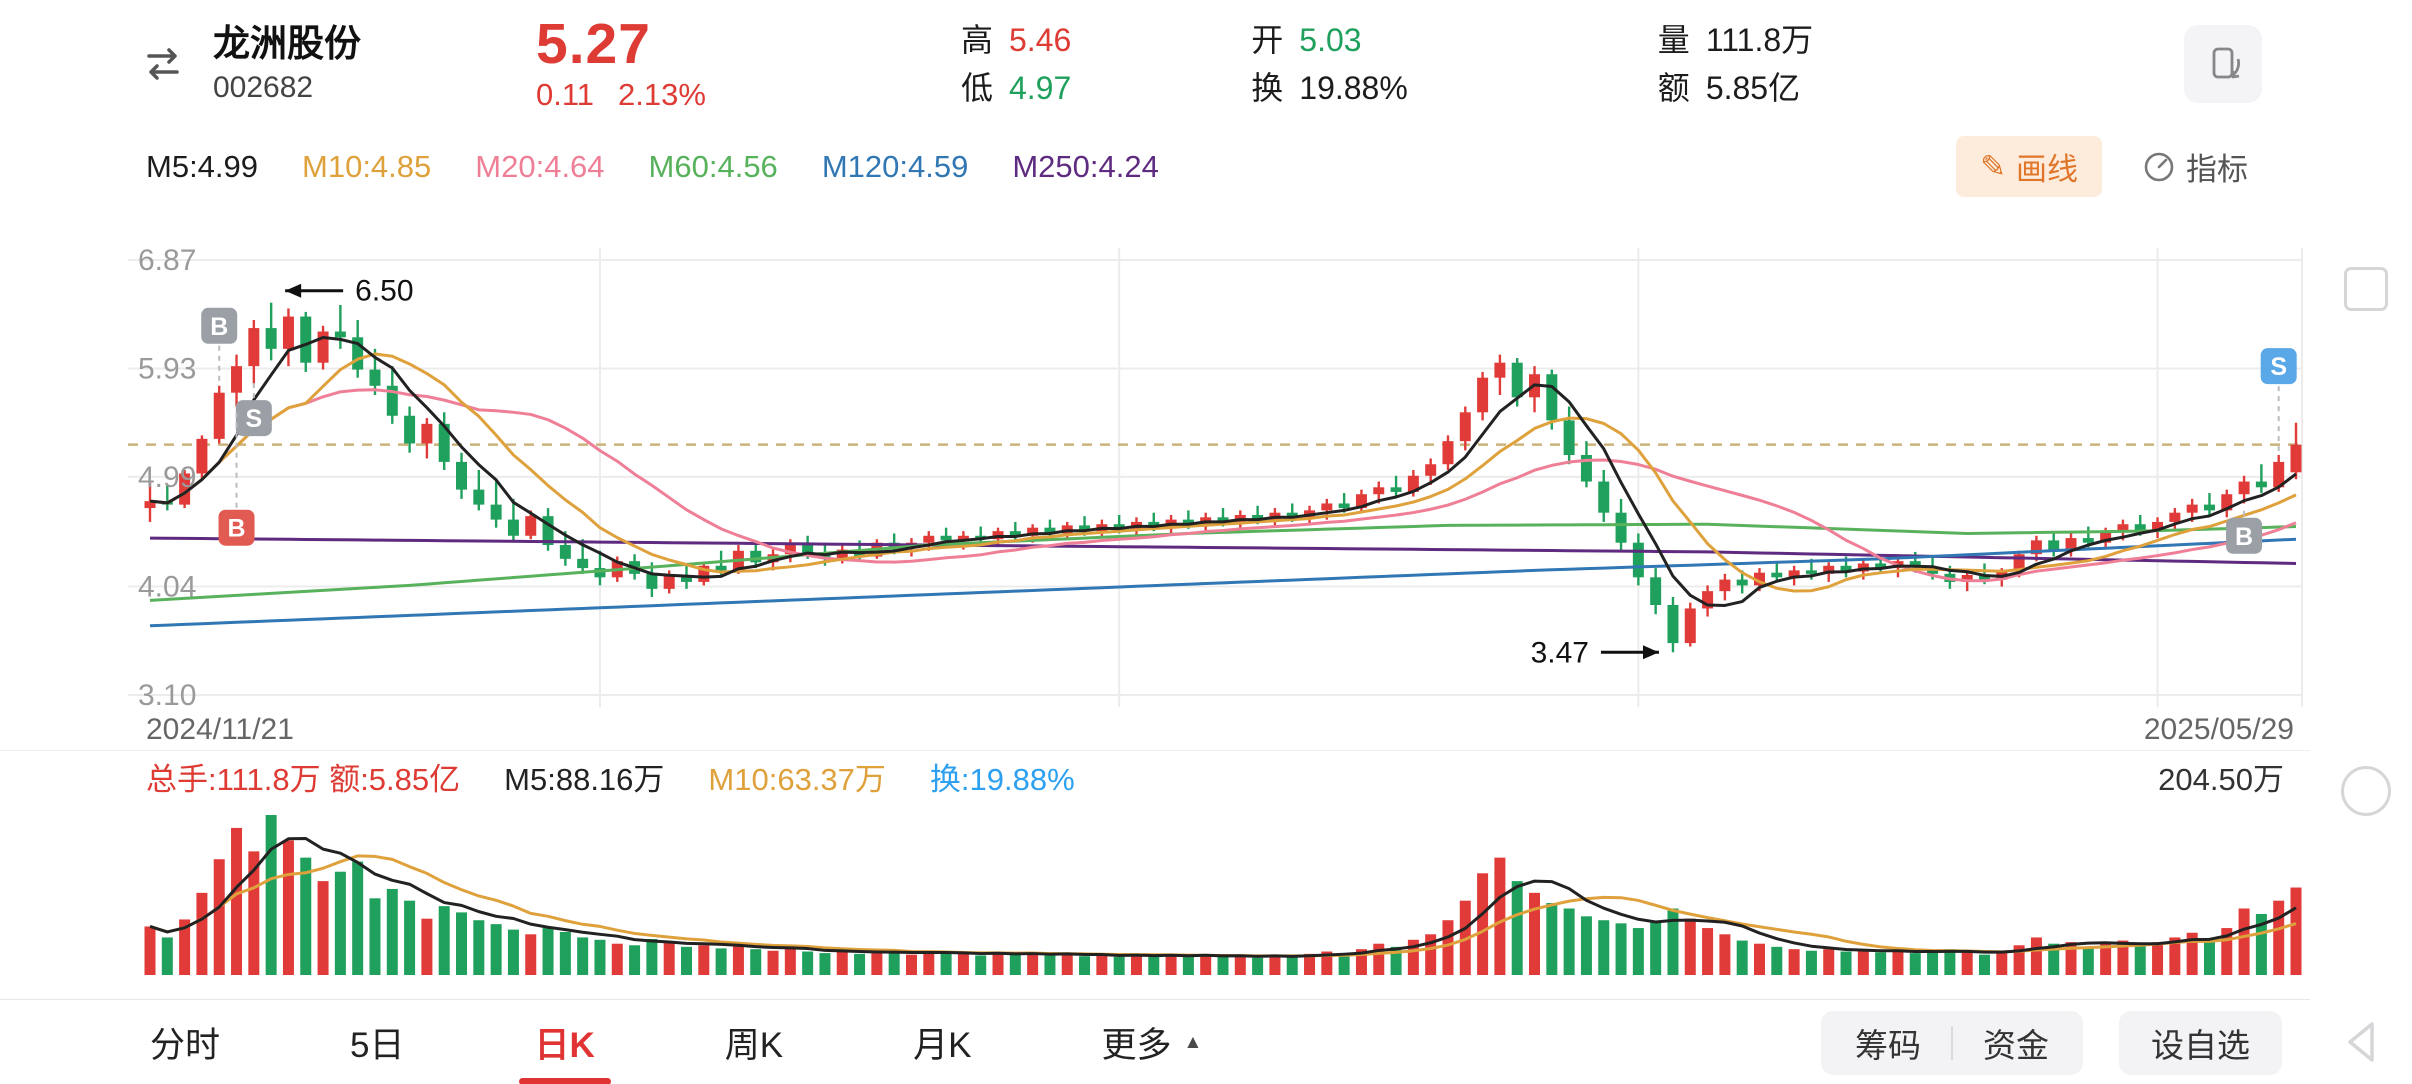 The height and width of the screenshot is (1084, 2412). What do you see at coordinates (1759, 40) in the screenshot?
I see `volume-value: 111.8万` at bounding box center [1759, 40].